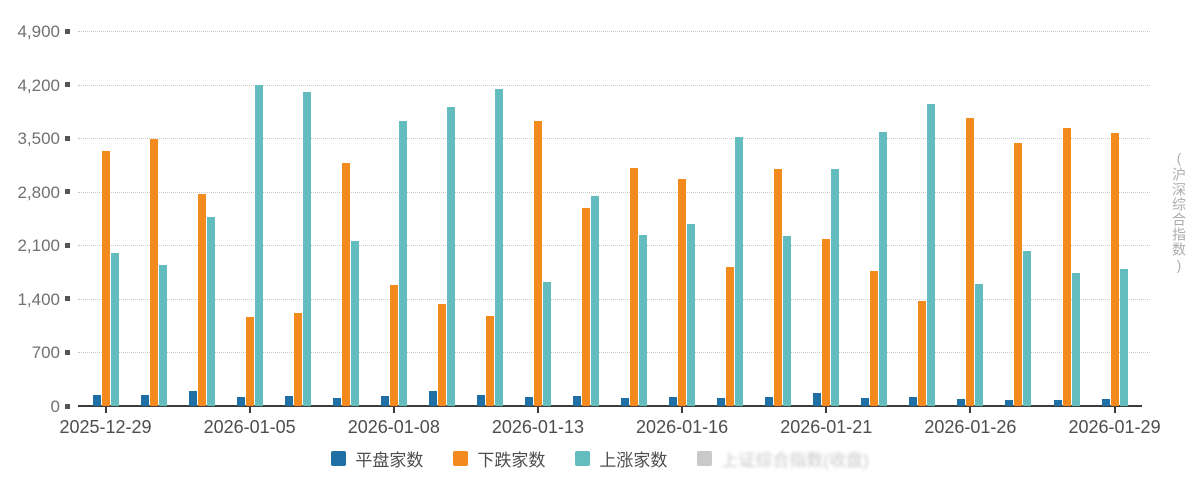 This screenshot has width=1200, height=480. I want to click on chart-legend: 平盘家数 下跌家数 上涨家数 上证综合指数(收盘), so click(600, 458).